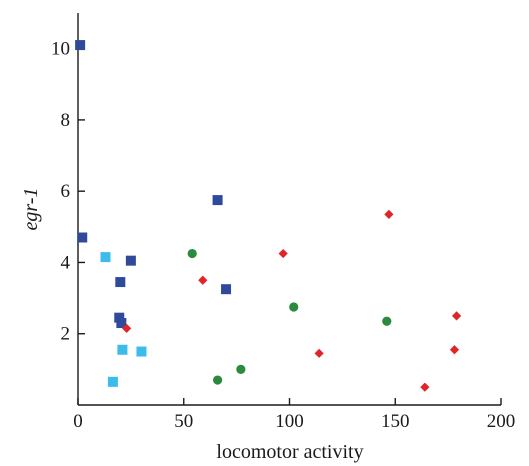  I want to click on y-tick-label: 2, so click(66, 334).